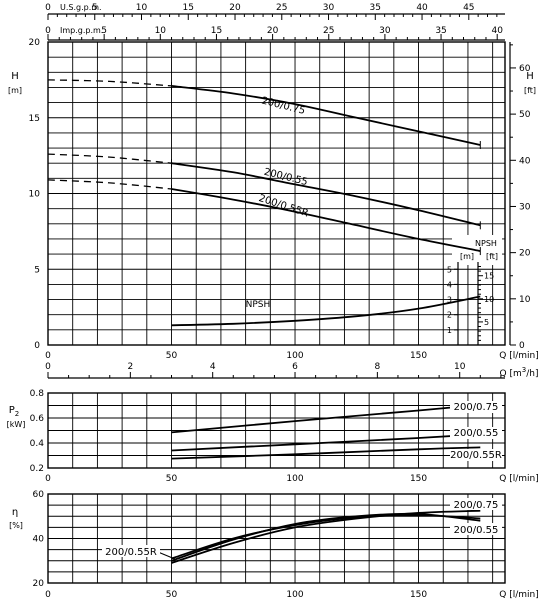 The width and height of the screenshot is (550, 607). Describe the element at coordinates (489, 276) in the screenshot. I see `npsh-ft-tick-label: 15` at that location.